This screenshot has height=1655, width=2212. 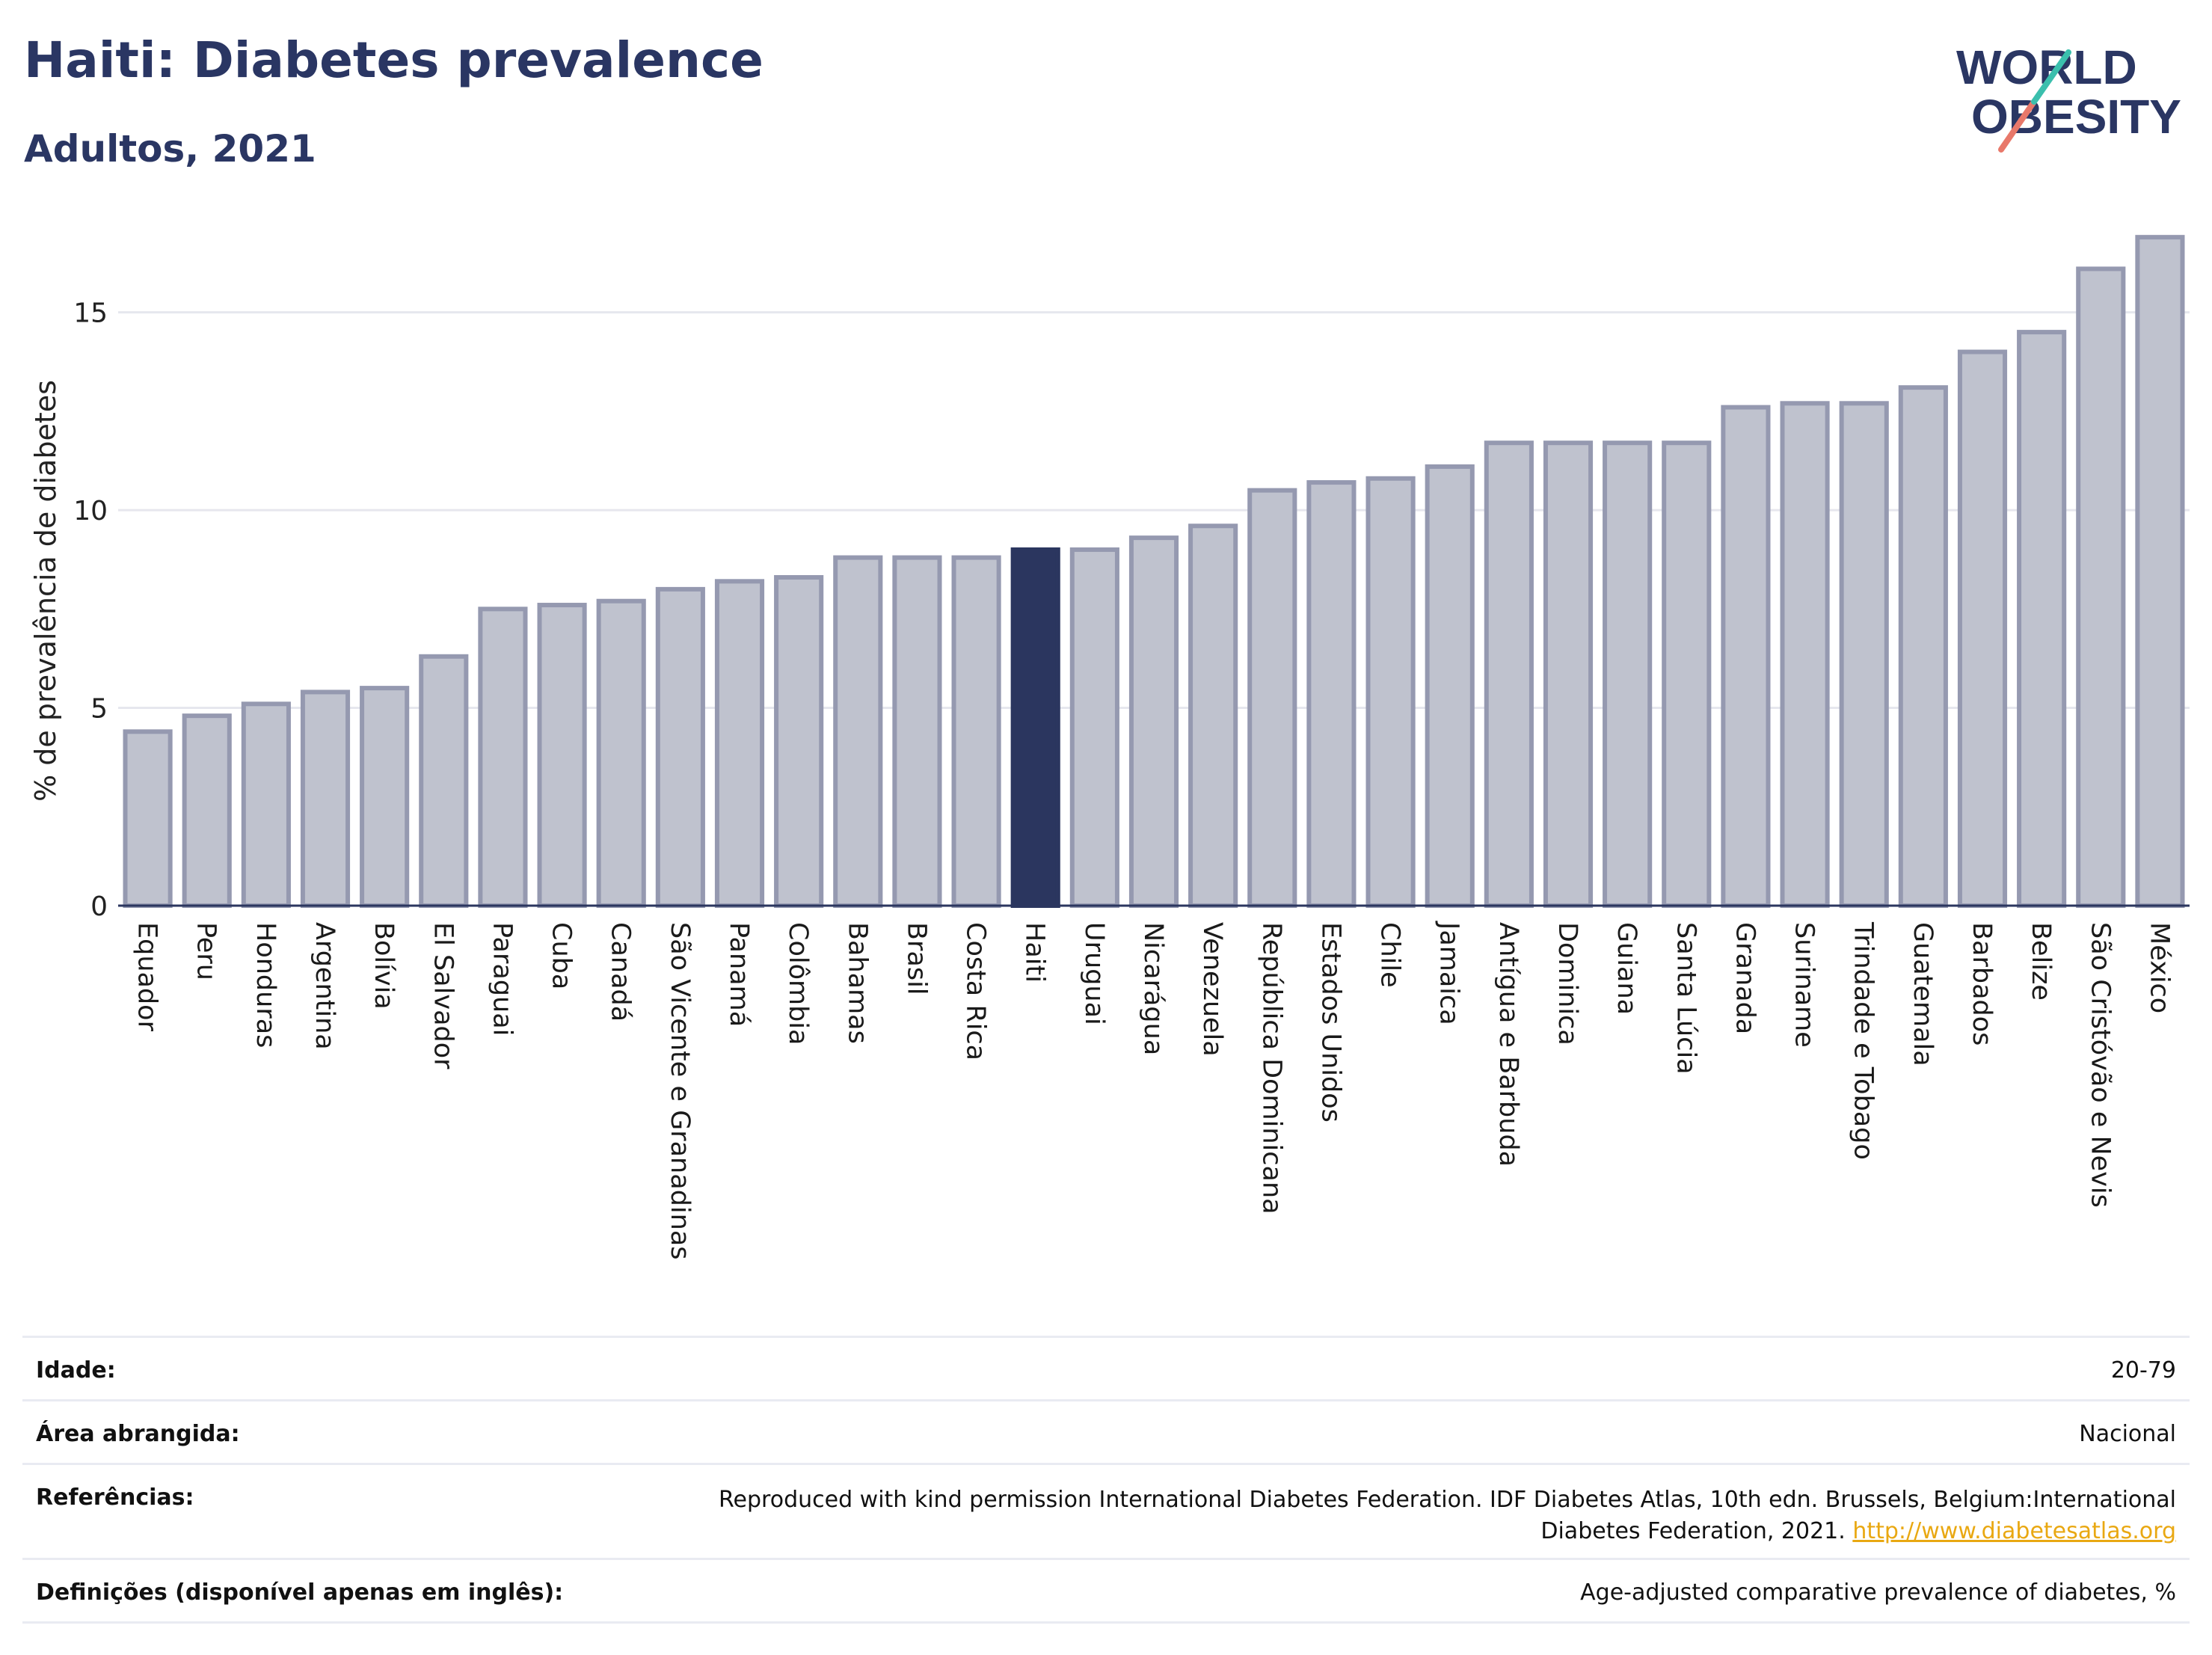 I want to click on bar-santa-lúcia, so click(x=1687, y=674).